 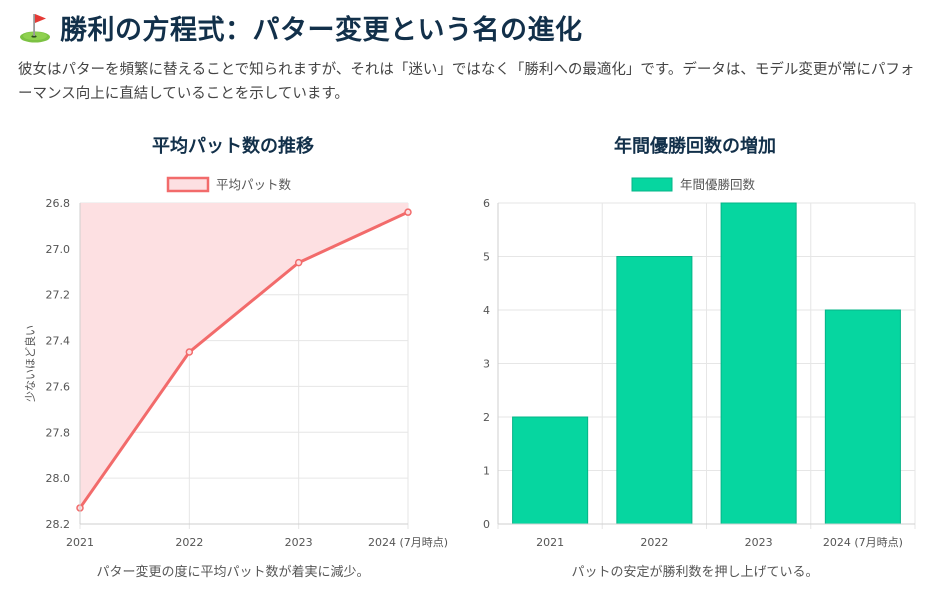 What do you see at coordinates (550, 542) in the screenshot?
I see `wins-x-tick-label: 2021` at bounding box center [550, 542].